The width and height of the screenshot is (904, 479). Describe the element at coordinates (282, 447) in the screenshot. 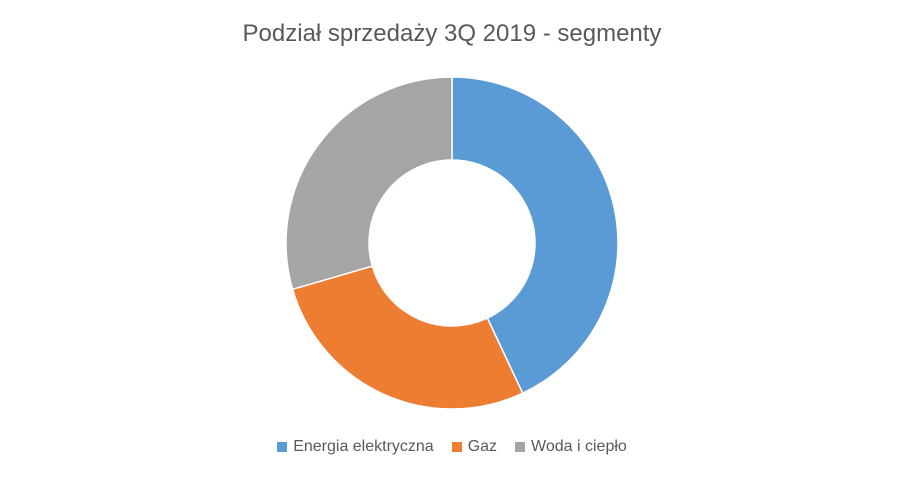

I see `legend-swatch-energia` at that location.